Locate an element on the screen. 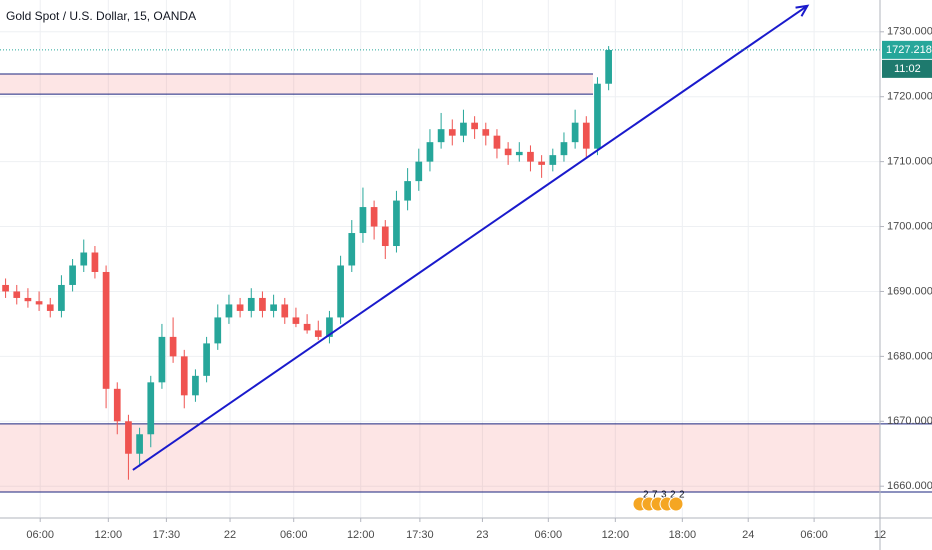 The height and width of the screenshot is (550, 932). last-price-box is located at coordinates (907, 49).